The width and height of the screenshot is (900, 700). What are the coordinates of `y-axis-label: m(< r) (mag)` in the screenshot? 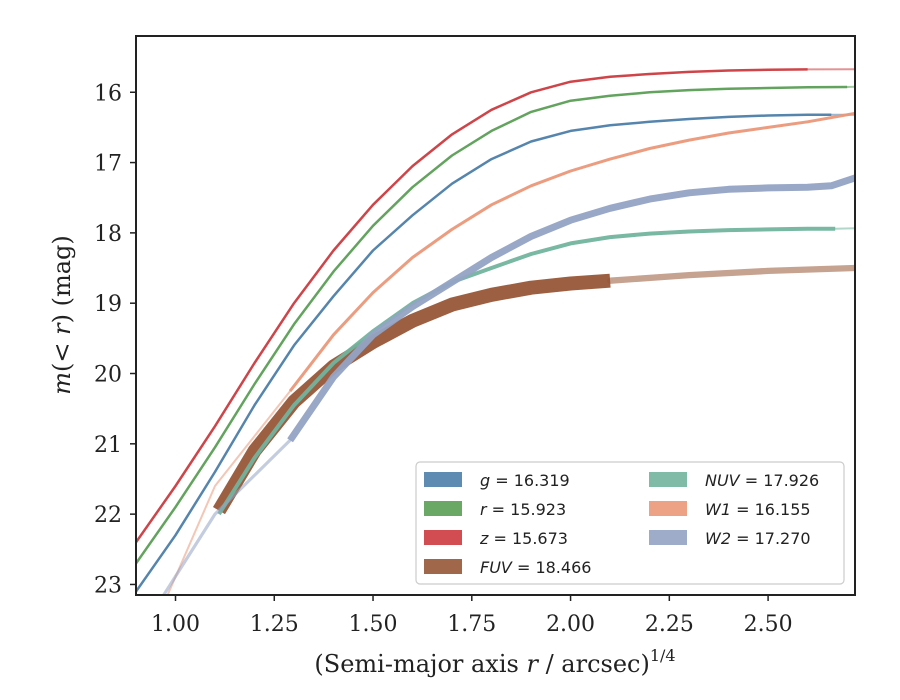 It's located at (62, 315).